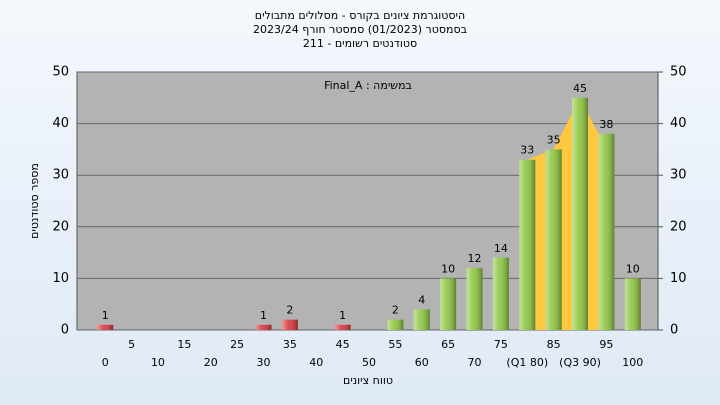 This screenshot has width=720, height=405. What do you see at coordinates (678, 226) in the screenshot?
I see `y2-tick-label: 20` at bounding box center [678, 226].